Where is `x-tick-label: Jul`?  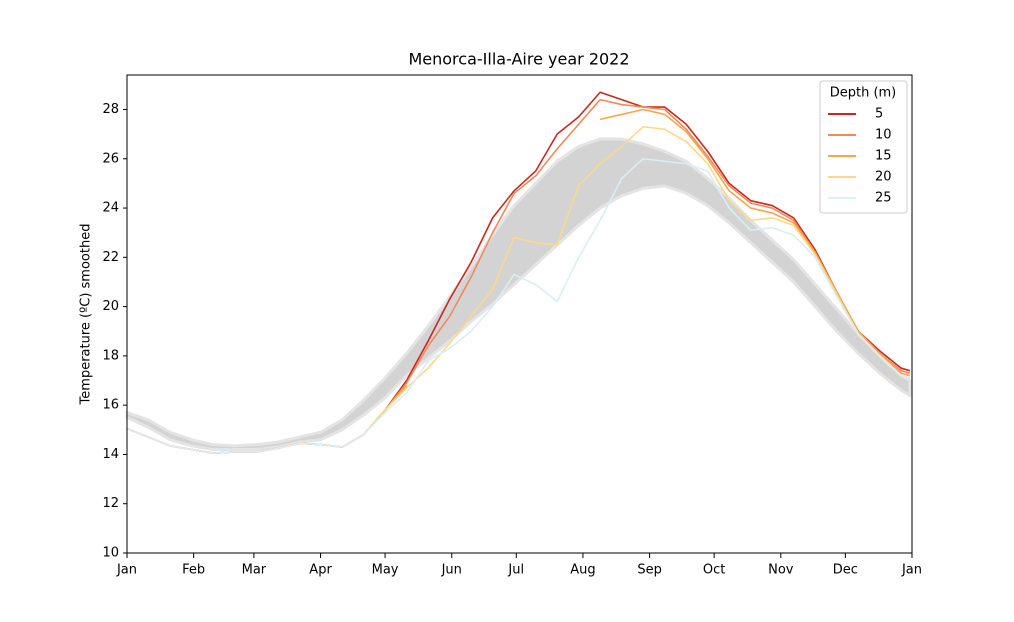 x-tick-label: Jul is located at coordinates (515, 570).